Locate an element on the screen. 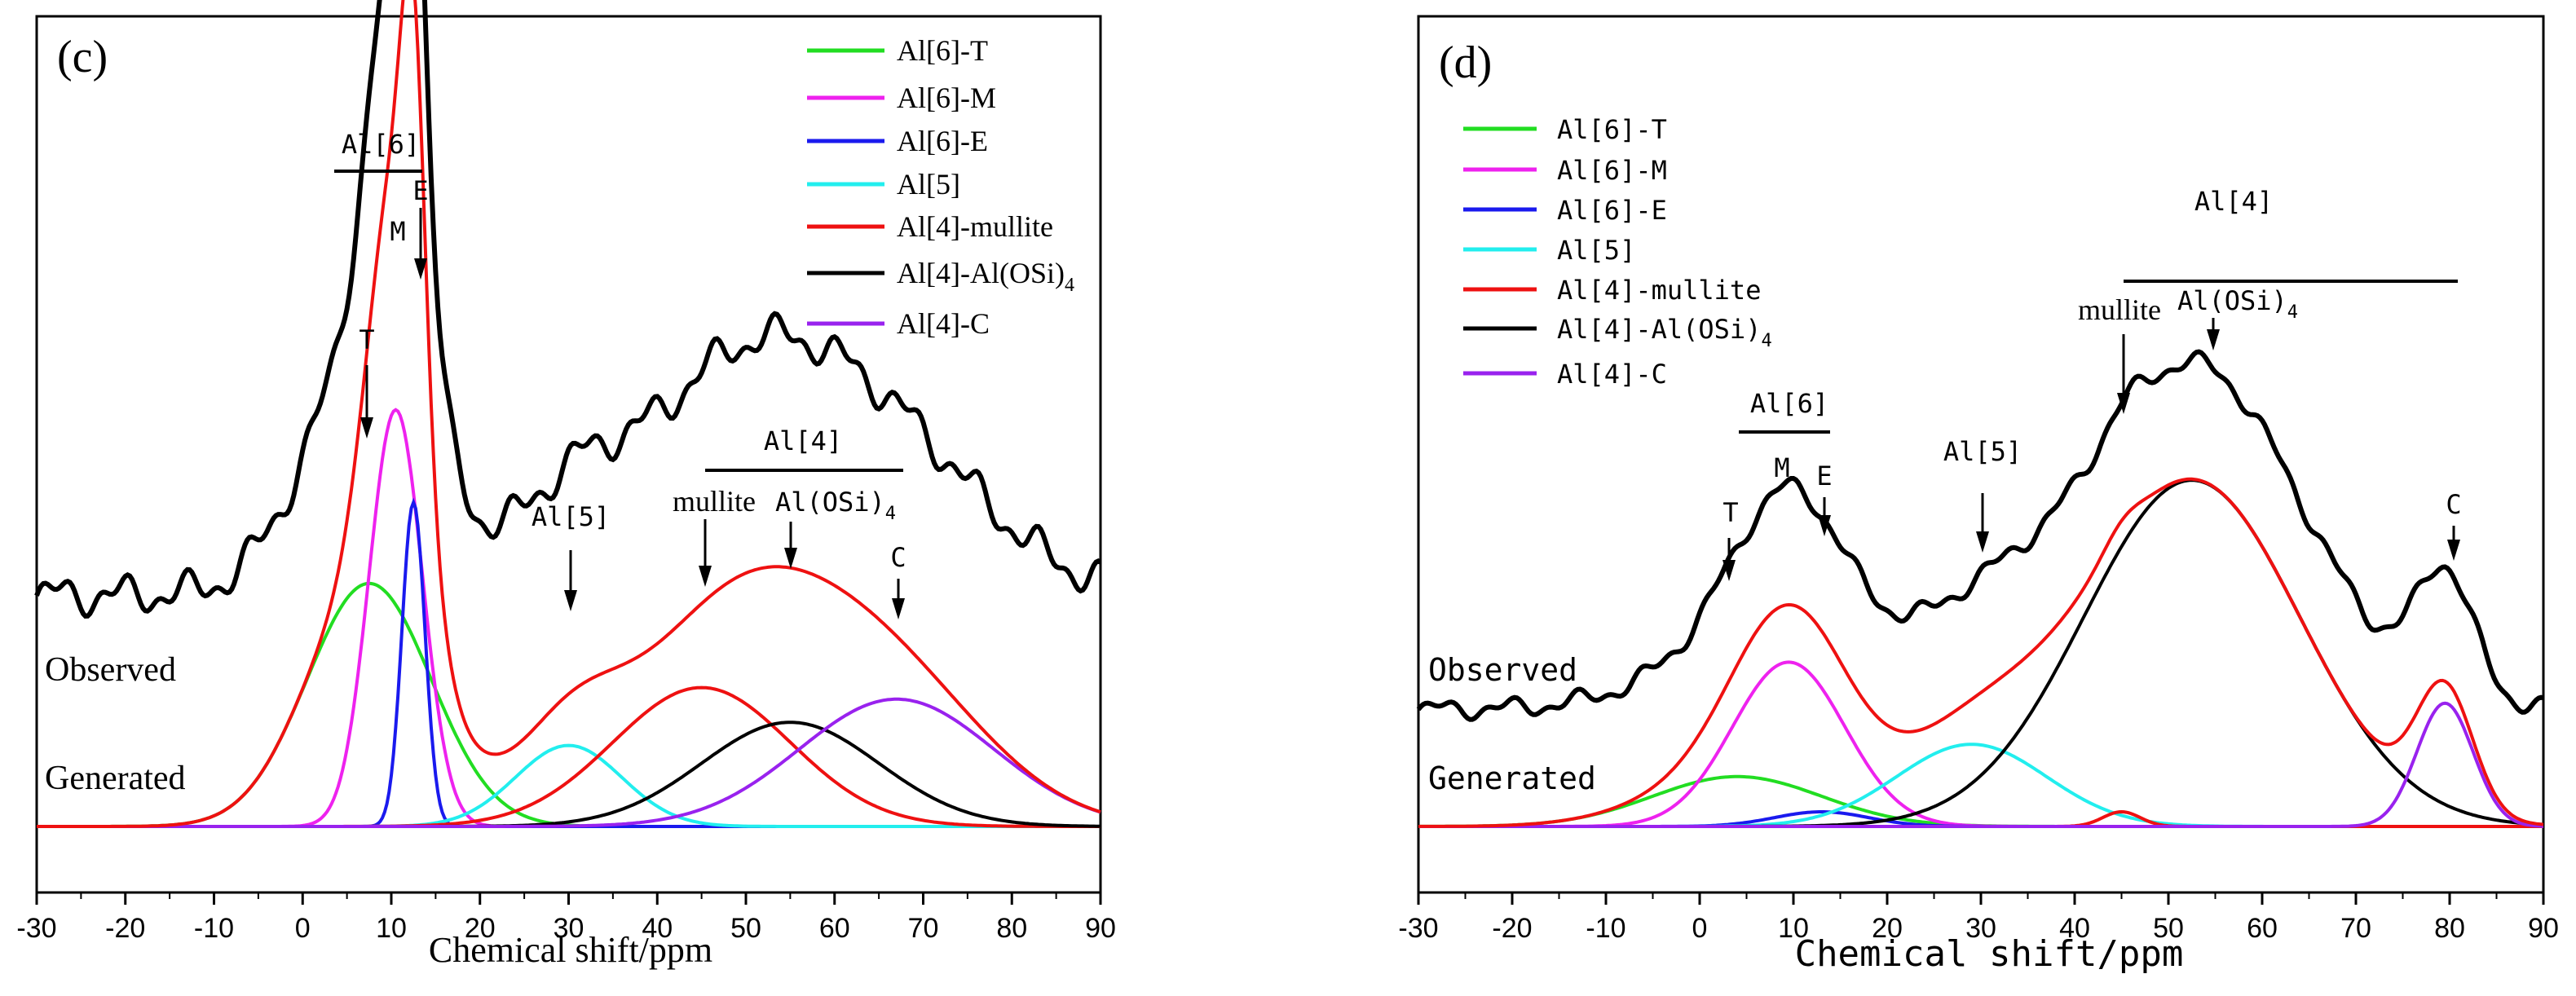 Image resolution: width=2576 pixels, height=996 pixels. panel-label: (d) is located at coordinates (1465, 62).